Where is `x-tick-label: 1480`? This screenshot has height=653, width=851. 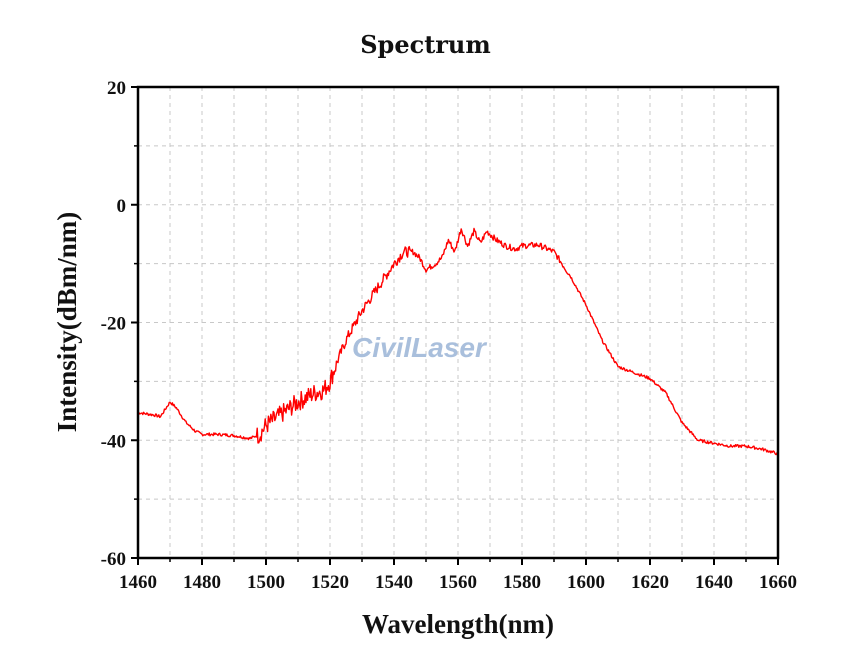 x-tick-label: 1480 is located at coordinates (202, 582).